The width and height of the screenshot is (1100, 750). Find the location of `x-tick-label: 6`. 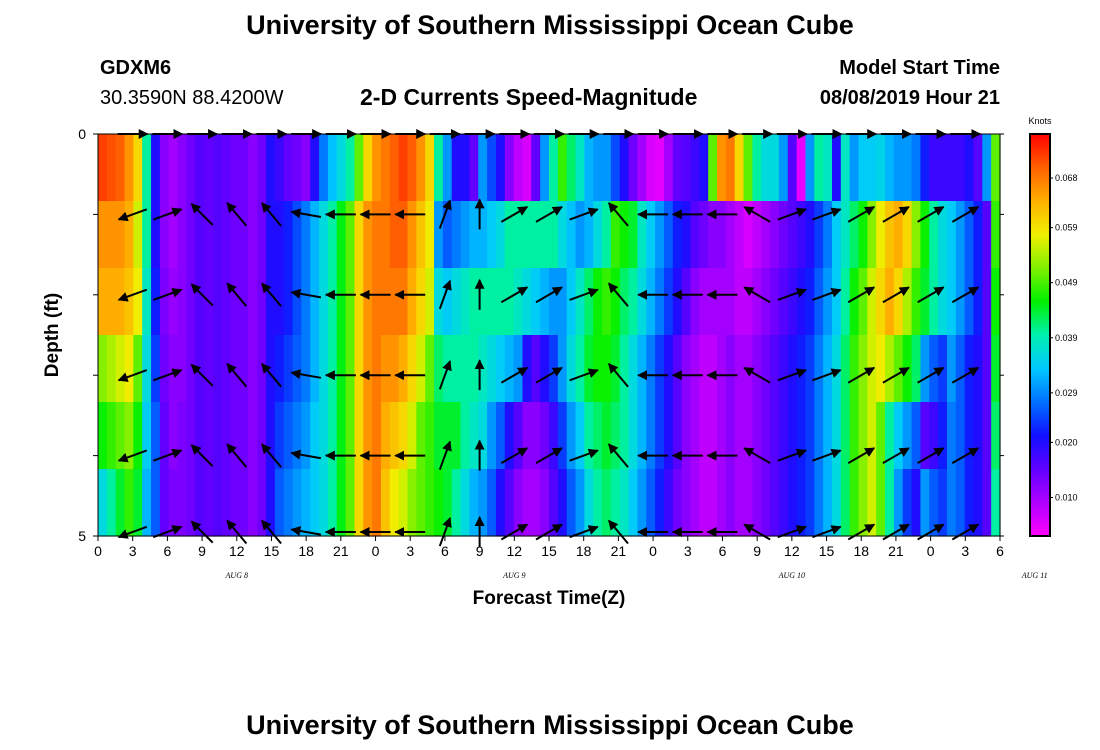

x-tick-label: 6 is located at coordinates (445, 551).